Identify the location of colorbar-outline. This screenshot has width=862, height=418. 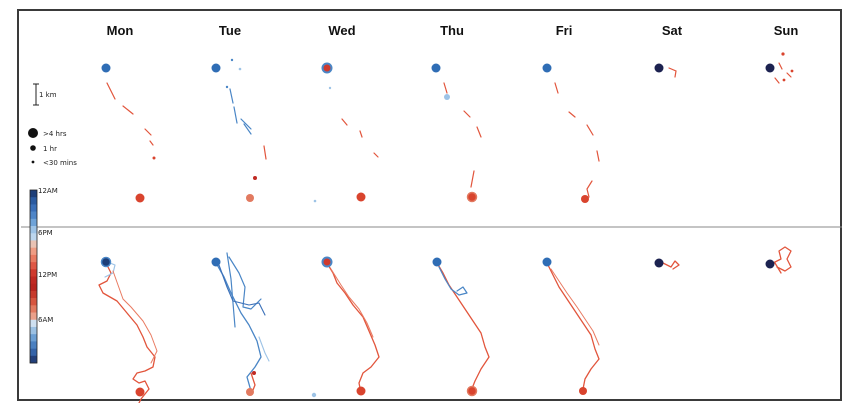
(33, 276).